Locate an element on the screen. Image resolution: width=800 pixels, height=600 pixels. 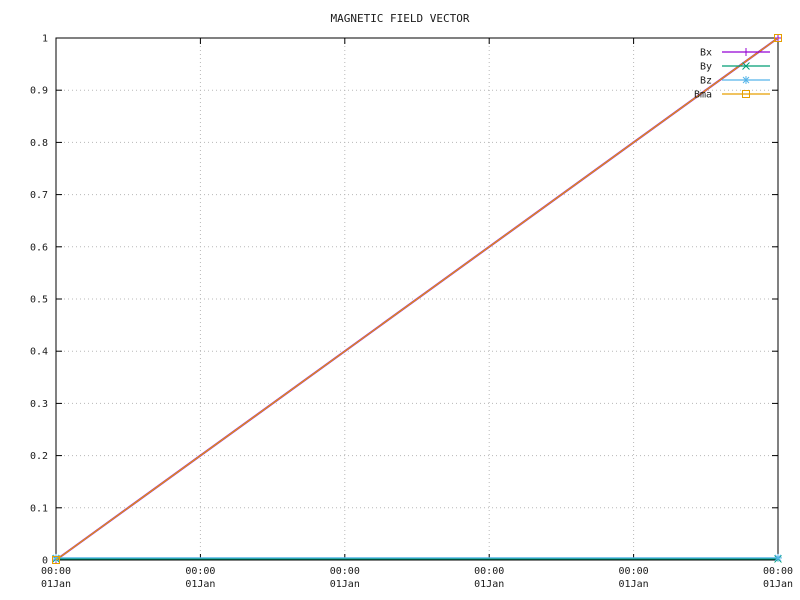
legend-item-By: By is located at coordinates (735, 67).